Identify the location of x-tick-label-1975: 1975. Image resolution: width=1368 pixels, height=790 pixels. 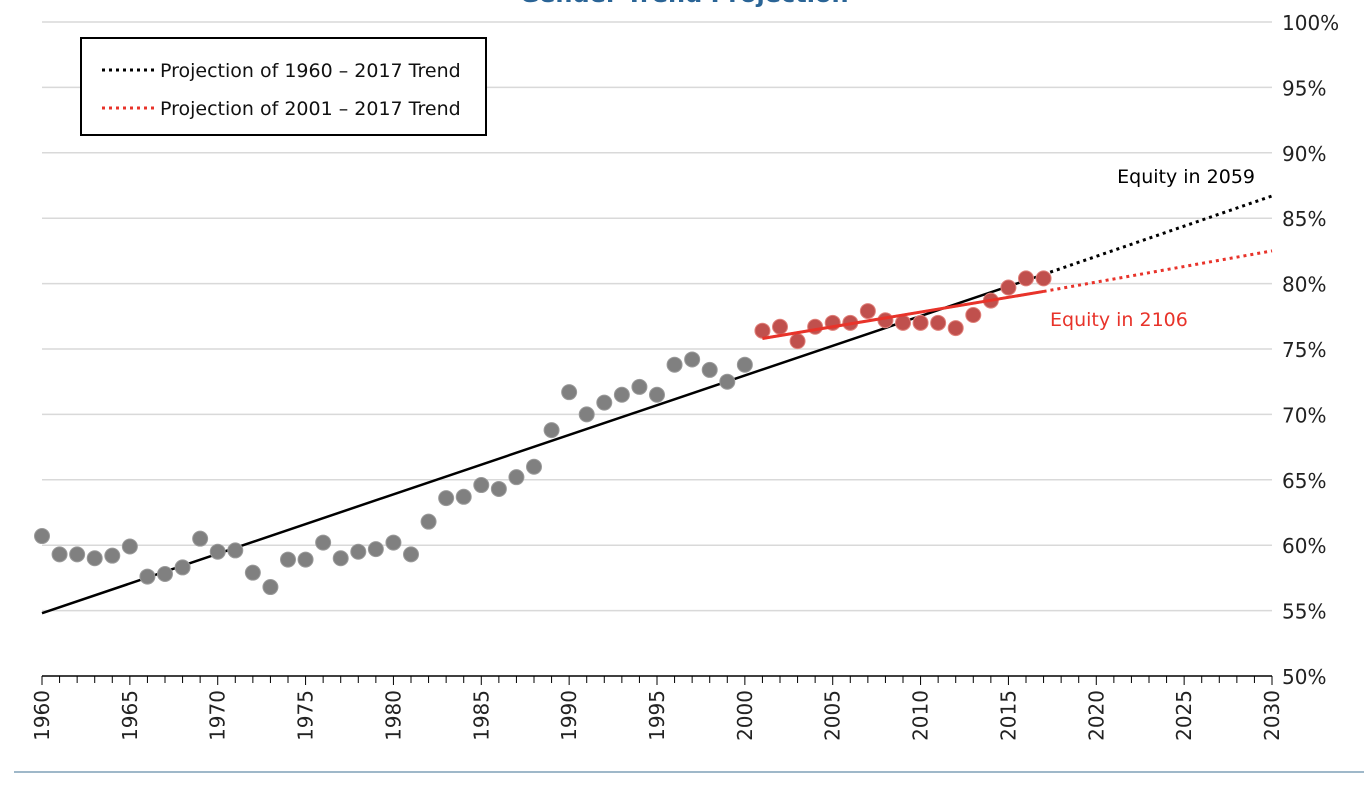
(306, 715).